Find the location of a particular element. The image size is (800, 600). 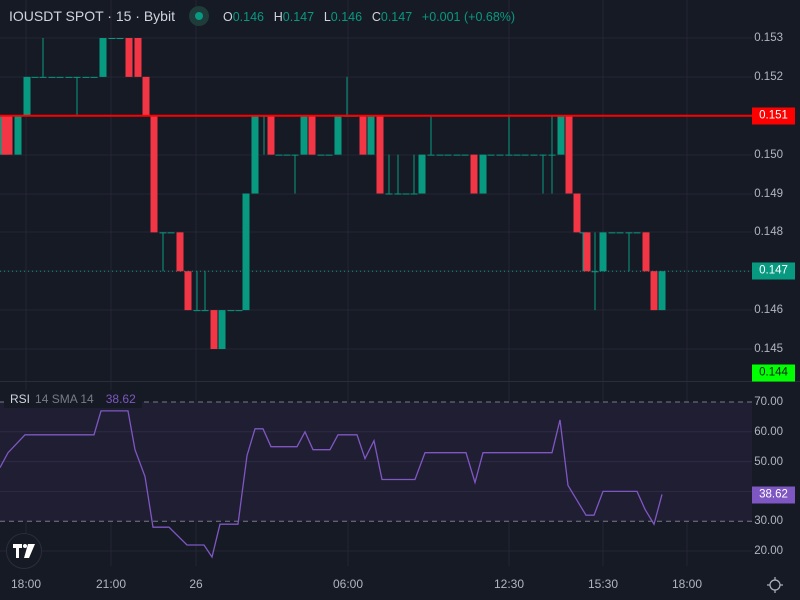

price-change: +0.001 (+0.68%) is located at coordinates (468, 16).